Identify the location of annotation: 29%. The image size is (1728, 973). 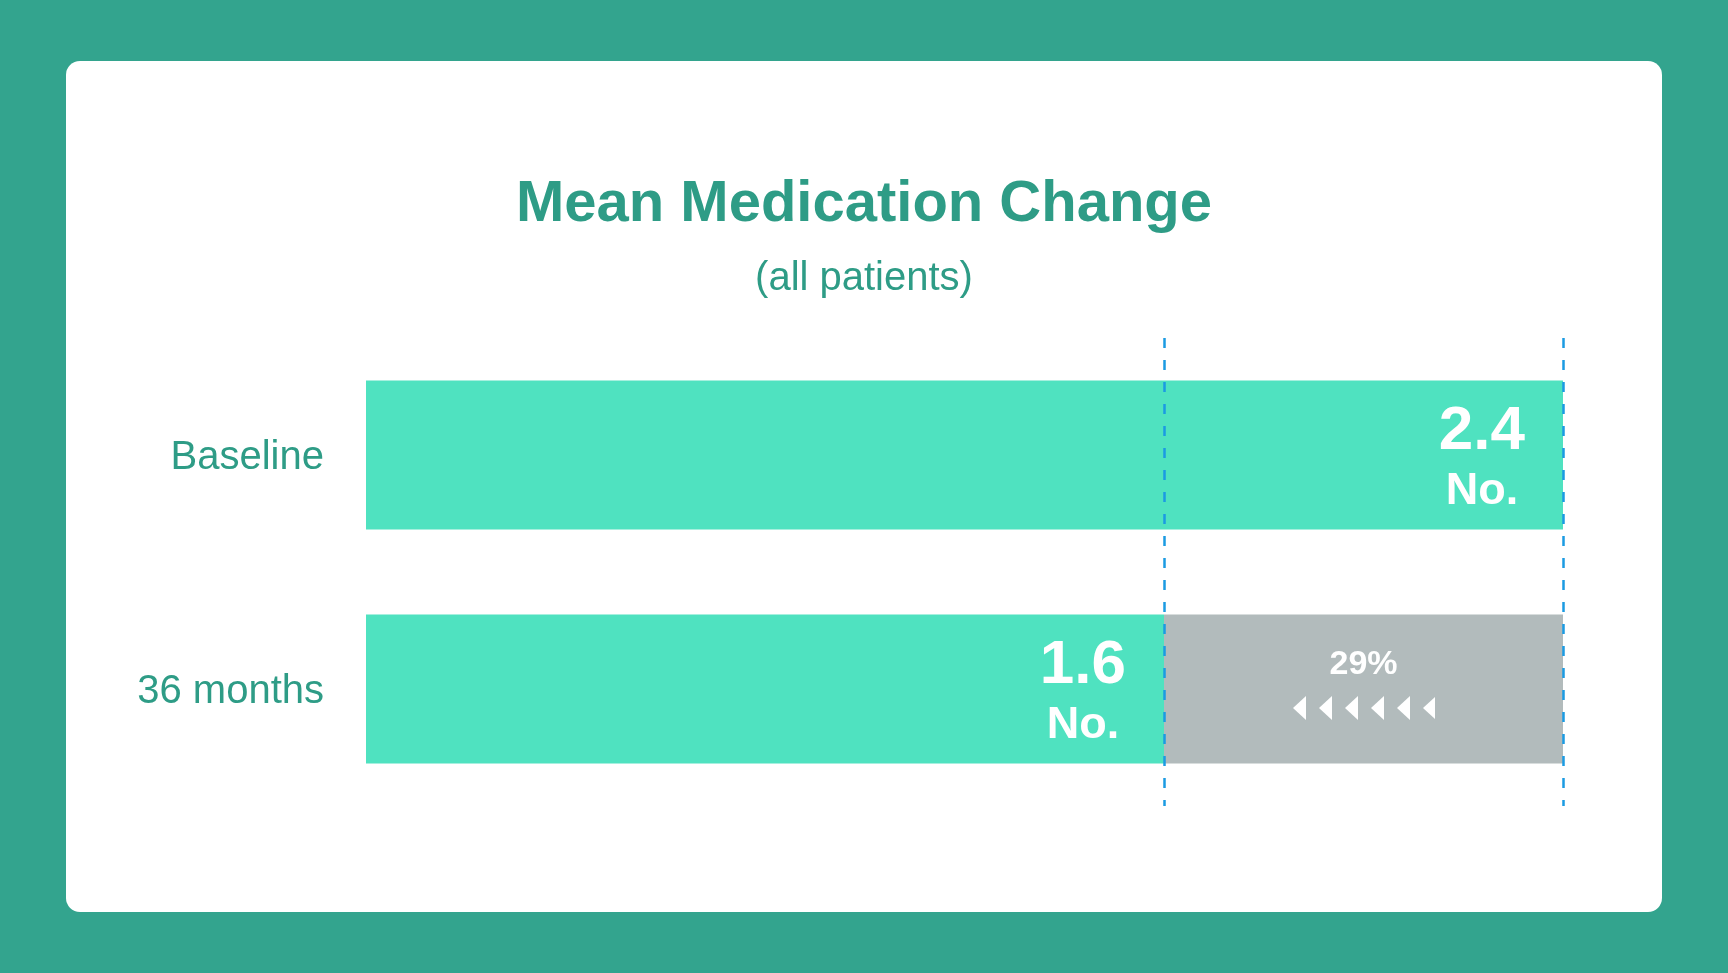
(1363, 662).